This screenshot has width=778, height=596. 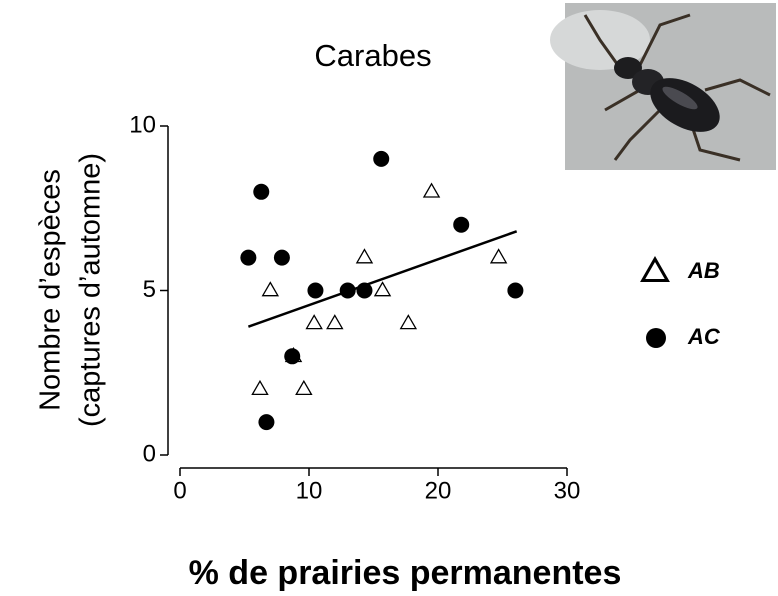 What do you see at coordinates (438, 490) in the screenshot?
I see `x-tick-label: 20` at bounding box center [438, 490].